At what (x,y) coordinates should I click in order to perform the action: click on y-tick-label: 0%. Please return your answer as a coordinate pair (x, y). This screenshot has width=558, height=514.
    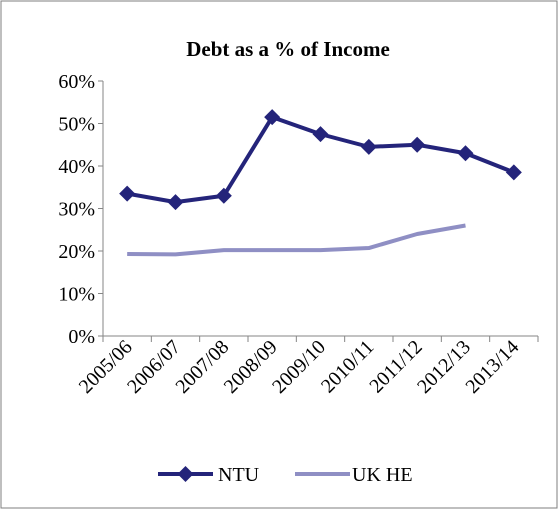
    Looking at the image, I should click on (81, 337).